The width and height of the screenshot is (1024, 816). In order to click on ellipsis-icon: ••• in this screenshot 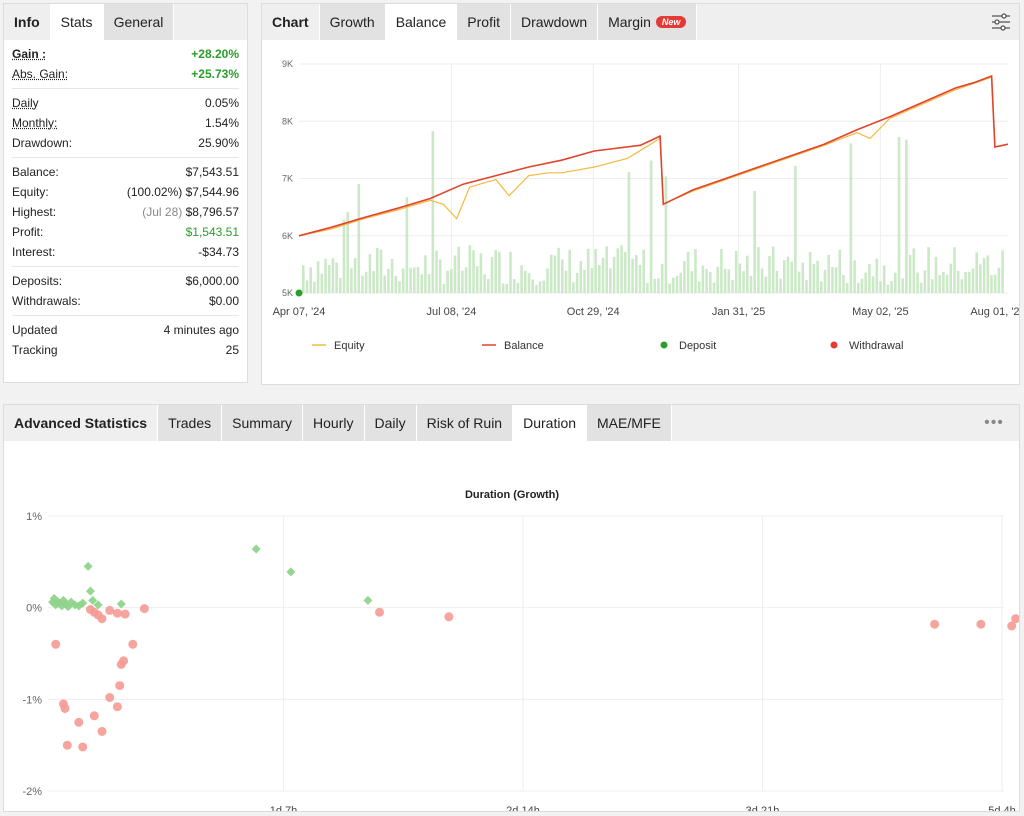, I will do `click(994, 422)`.